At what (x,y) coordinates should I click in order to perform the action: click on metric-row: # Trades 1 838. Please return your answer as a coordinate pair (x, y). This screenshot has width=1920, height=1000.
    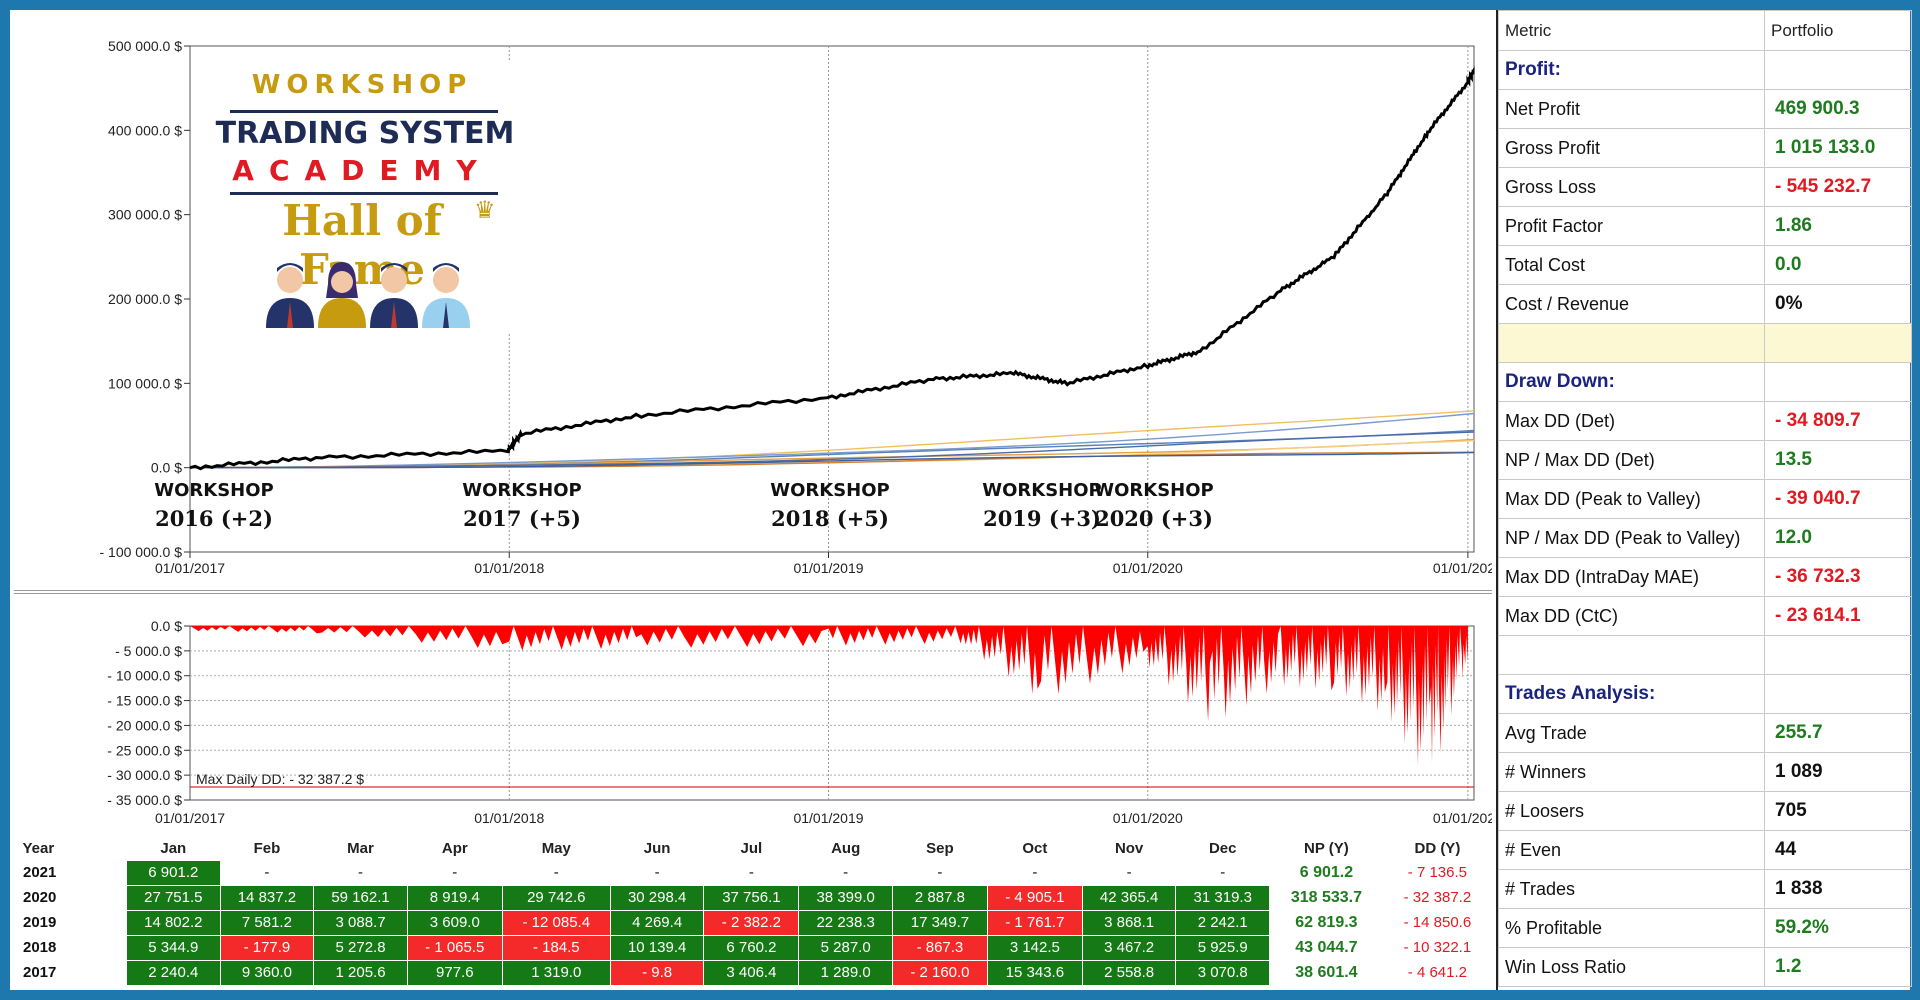
    Looking at the image, I should click on (1705, 889).